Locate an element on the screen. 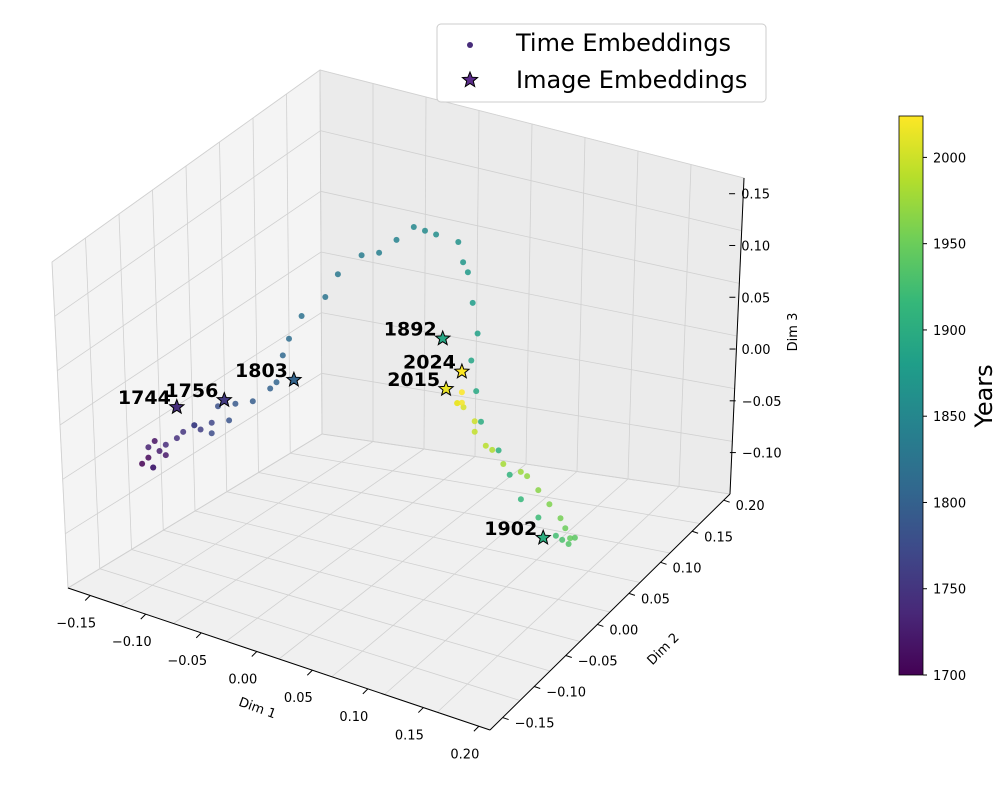 The image size is (1007, 790). image-embedding-year-label: 2024 is located at coordinates (429, 363).